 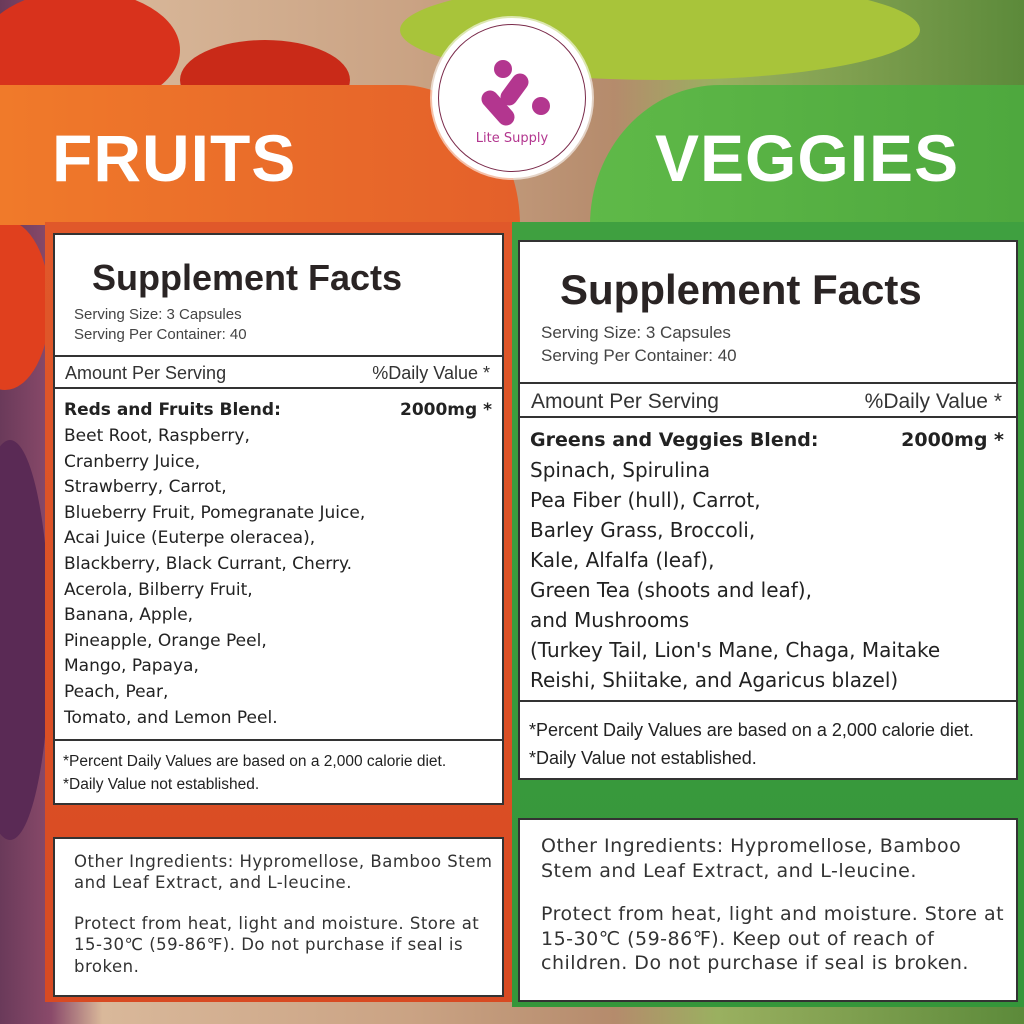 I want to click on ingredient-line: Pineapple, Orange Peel,, so click(x=165, y=640).